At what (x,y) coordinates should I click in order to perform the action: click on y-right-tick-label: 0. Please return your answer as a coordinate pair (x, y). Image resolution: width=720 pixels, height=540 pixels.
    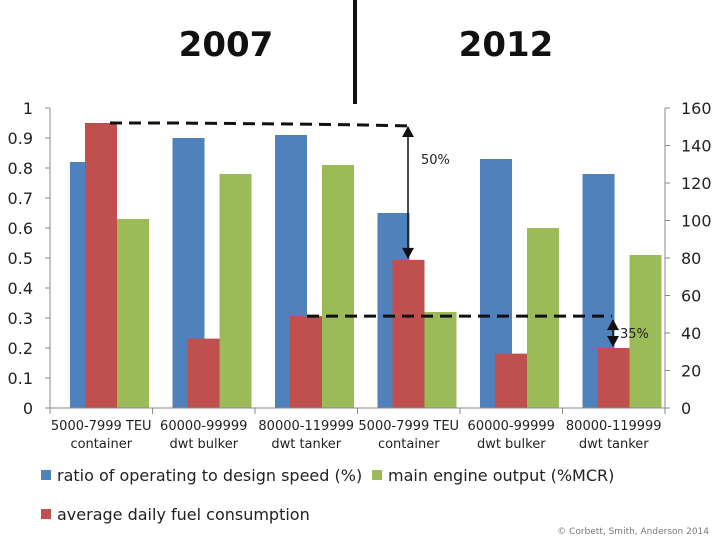
    Looking at the image, I should click on (686, 408).